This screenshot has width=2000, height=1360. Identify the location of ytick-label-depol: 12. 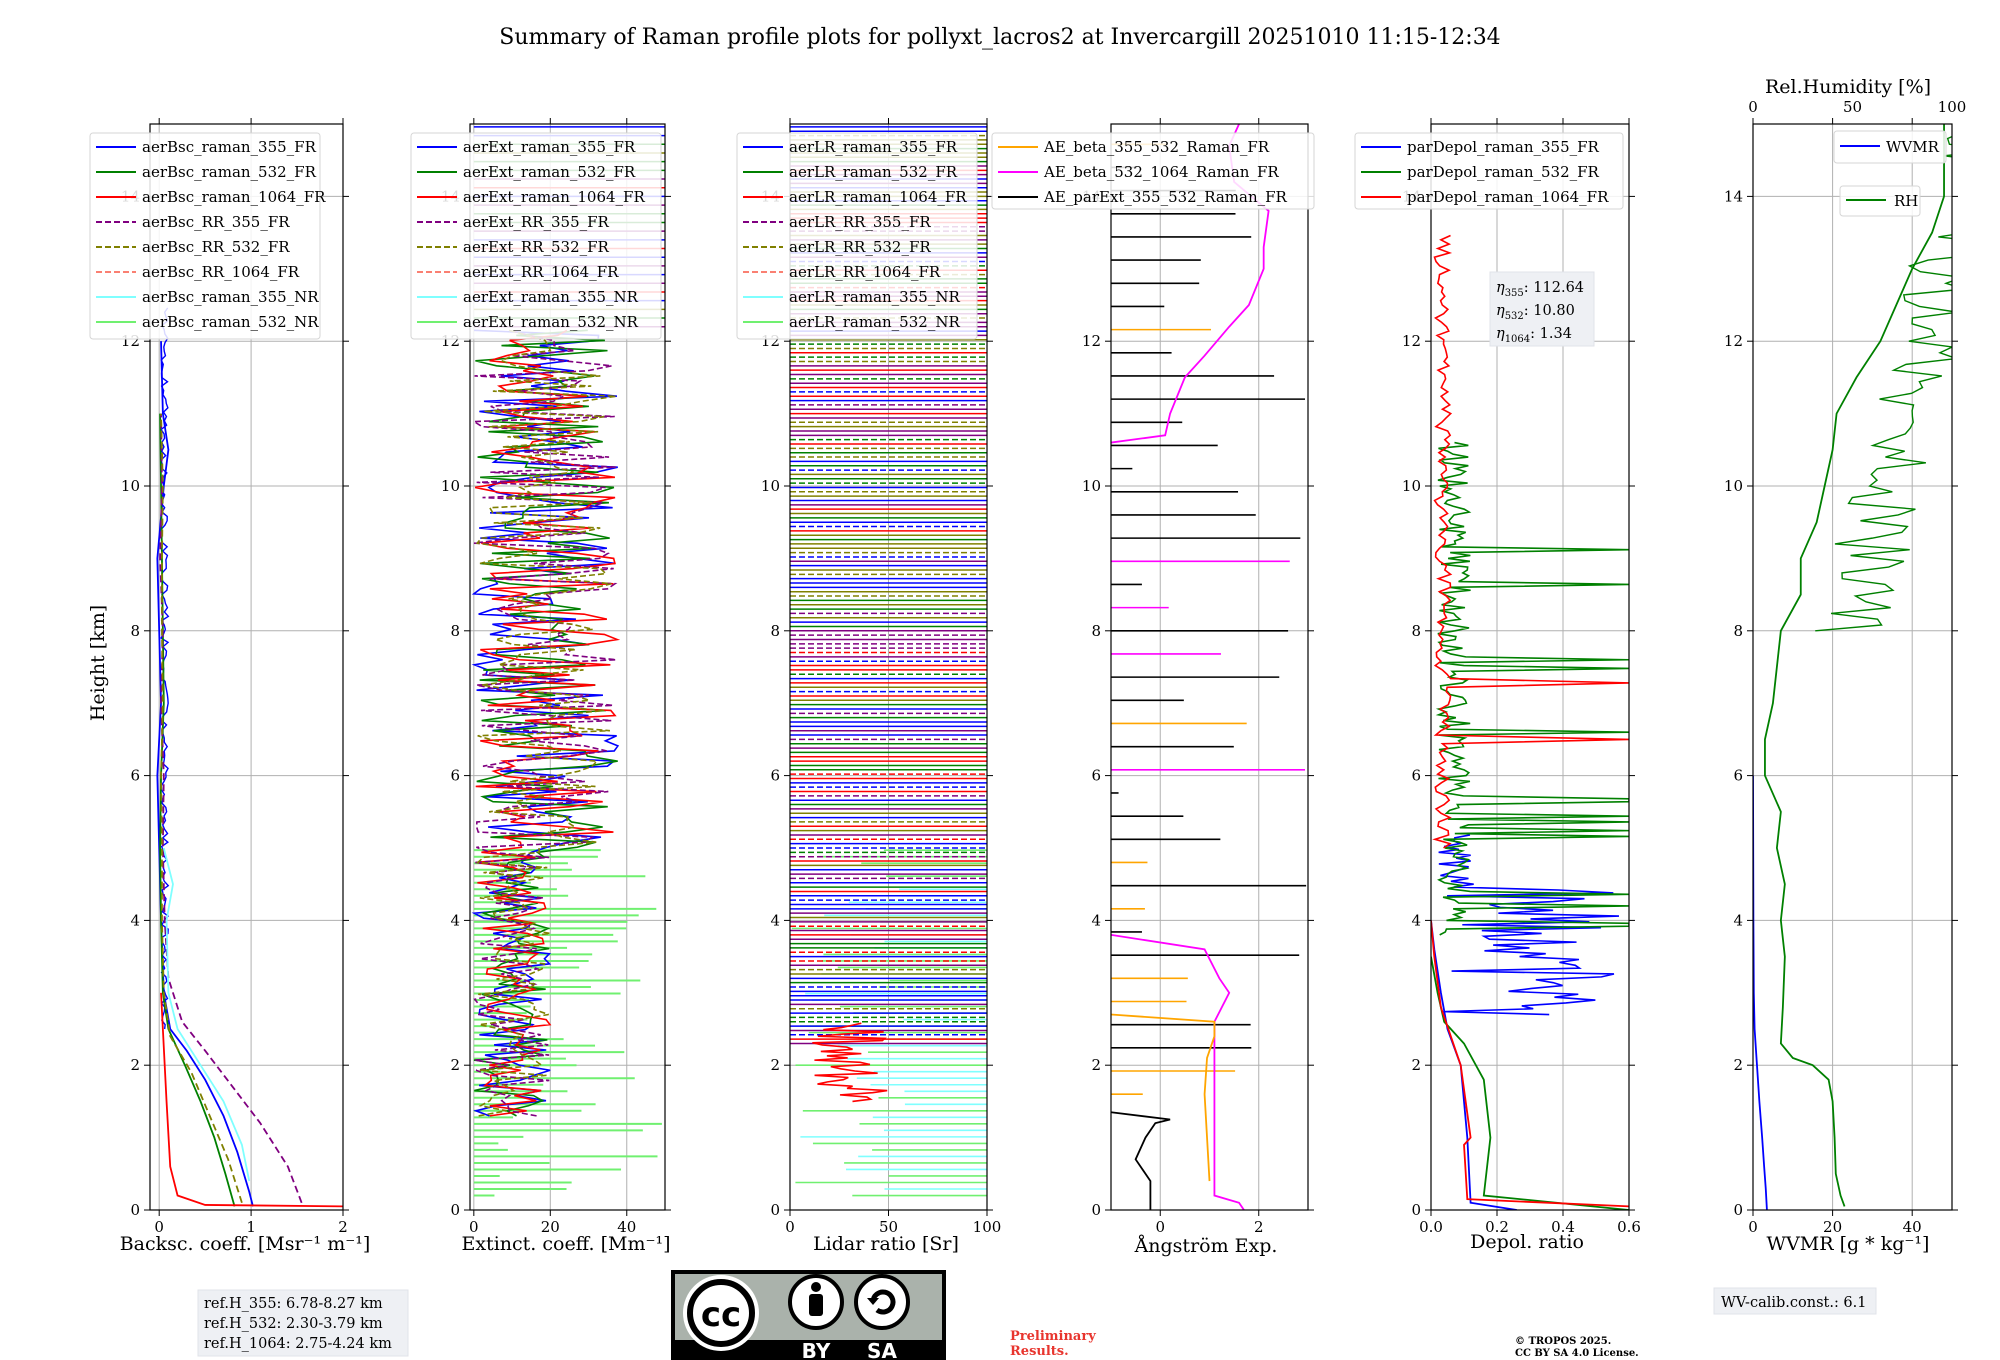
(1411, 341).